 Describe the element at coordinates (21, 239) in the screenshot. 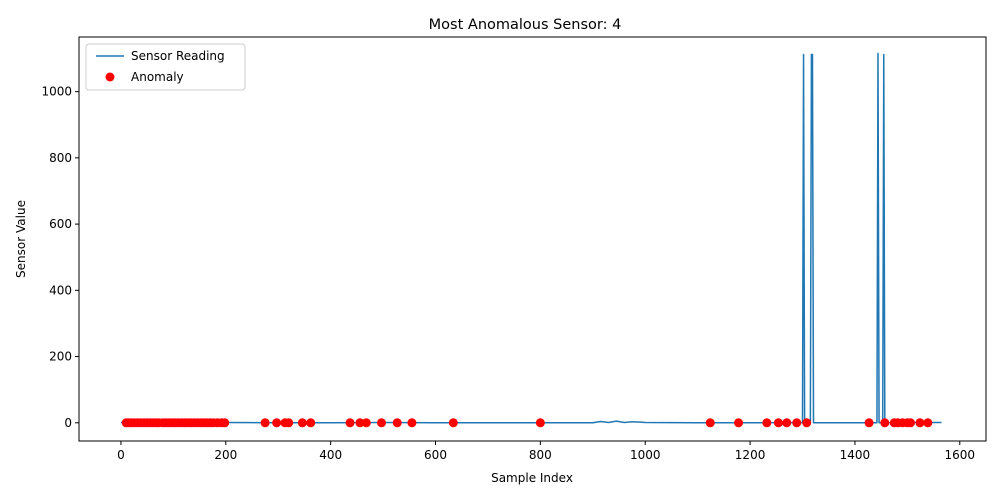

I see `y-axis-label: Sensor Value` at that location.